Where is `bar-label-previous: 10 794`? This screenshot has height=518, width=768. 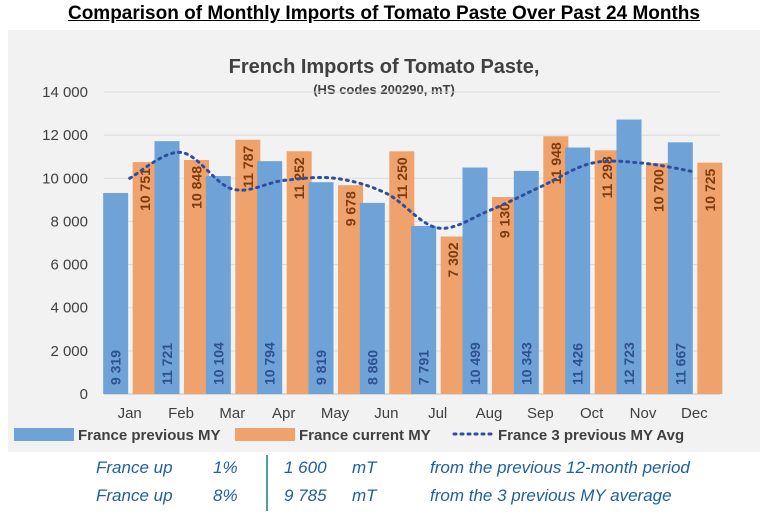
bar-label-previous: 10 794 is located at coordinates (270, 363).